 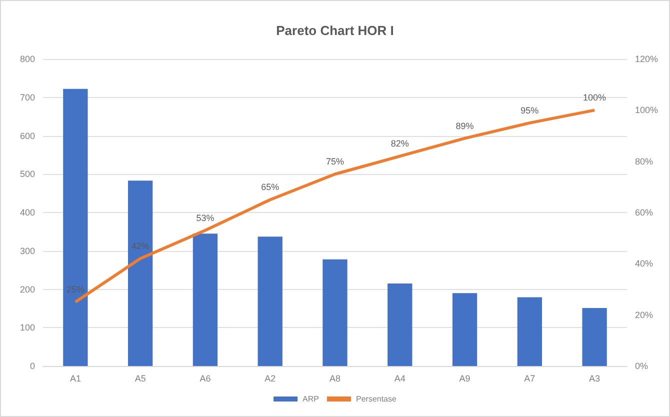 I want to click on y-tick-label: 0, so click(x=32, y=366).